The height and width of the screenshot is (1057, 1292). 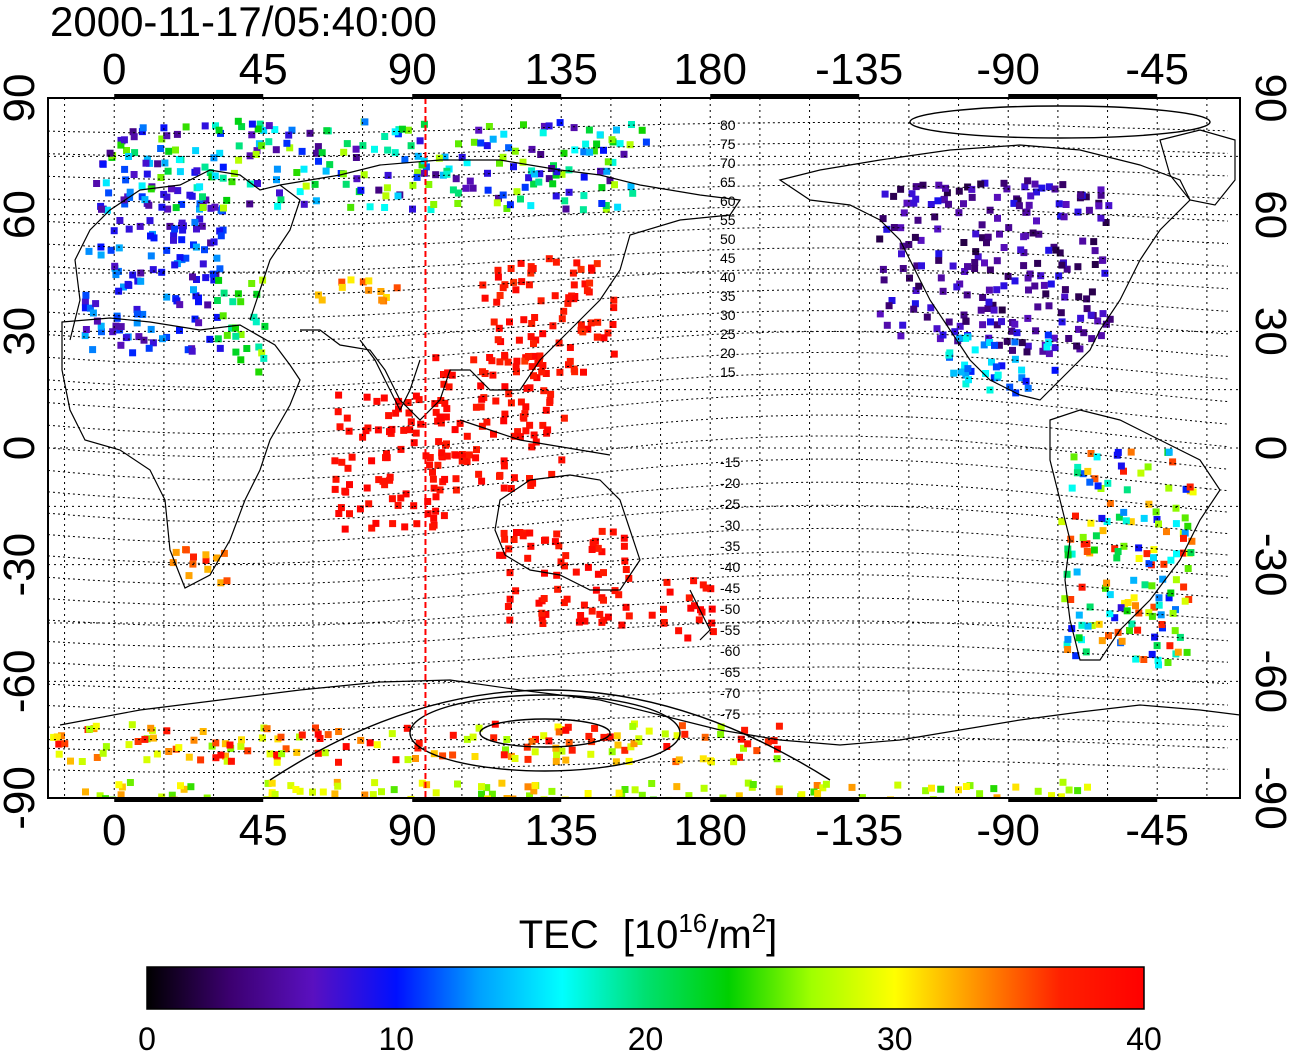 What do you see at coordinates (22, 565) in the screenshot?
I see `latitude-tick-label: -30` at bounding box center [22, 565].